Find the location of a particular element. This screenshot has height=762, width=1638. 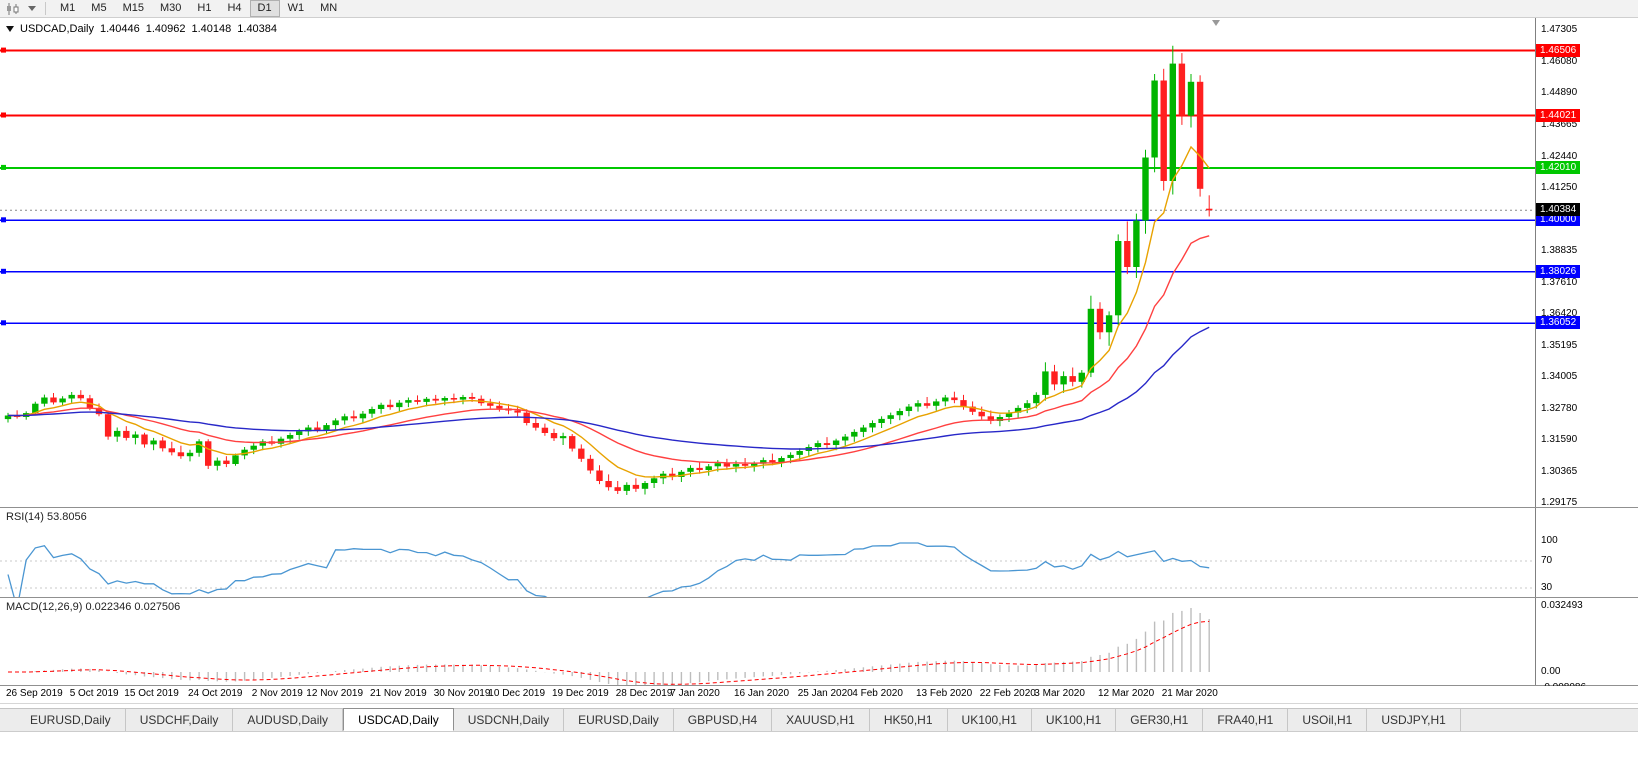

chart-symbol: USDCAD,Daily is located at coordinates (57, 29).